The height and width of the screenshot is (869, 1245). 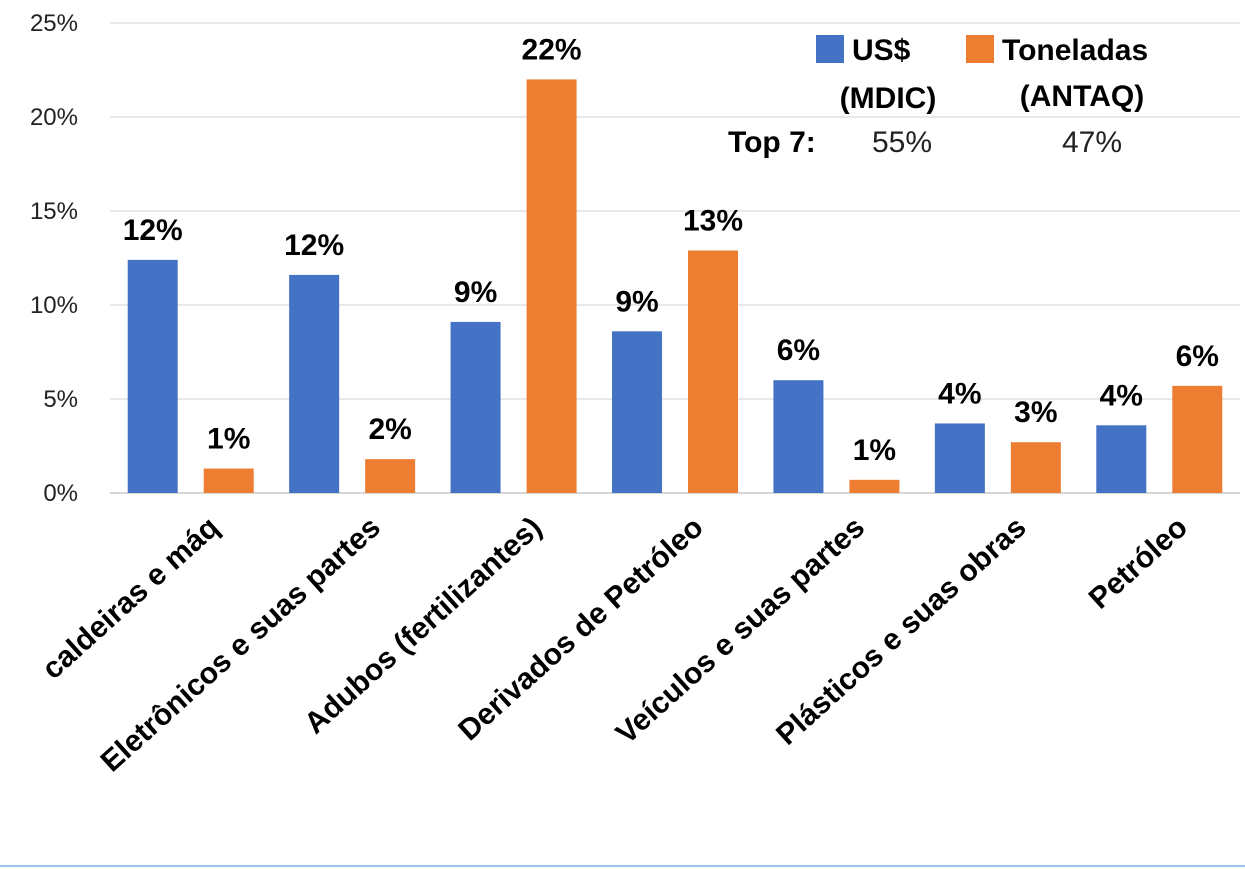 What do you see at coordinates (1197, 356) in the screenshot?
I see `data-label-toneladas: 6%` at bounding box center [1197, 356].